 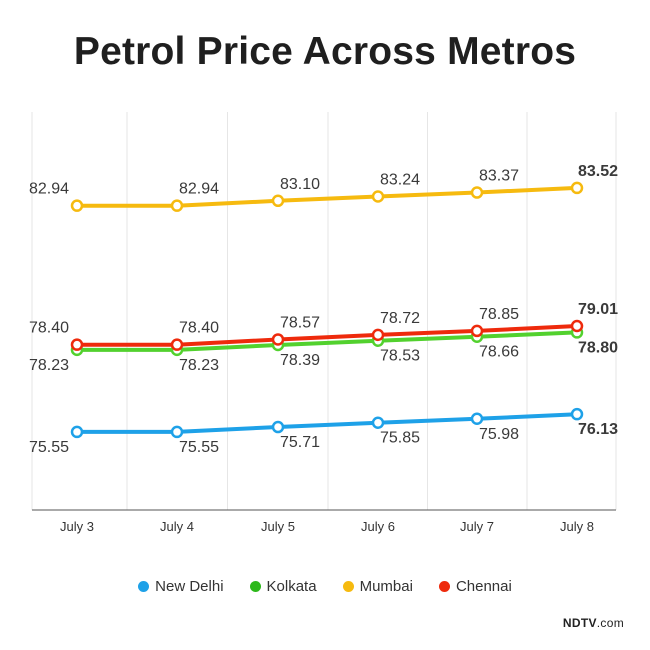 What do you see at coordinates (499, 434) in the screenshot?
I see `data-label-new-delhi: 75.98` at bounding box center [499, 434].